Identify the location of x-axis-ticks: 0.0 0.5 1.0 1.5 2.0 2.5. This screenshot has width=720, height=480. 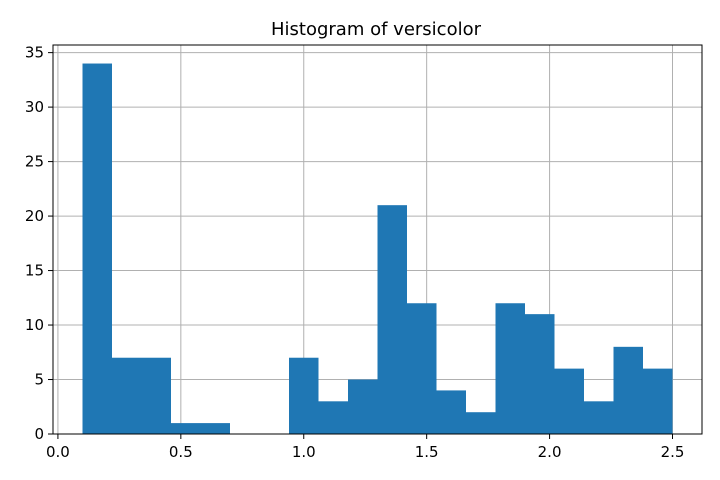
(365, 447).